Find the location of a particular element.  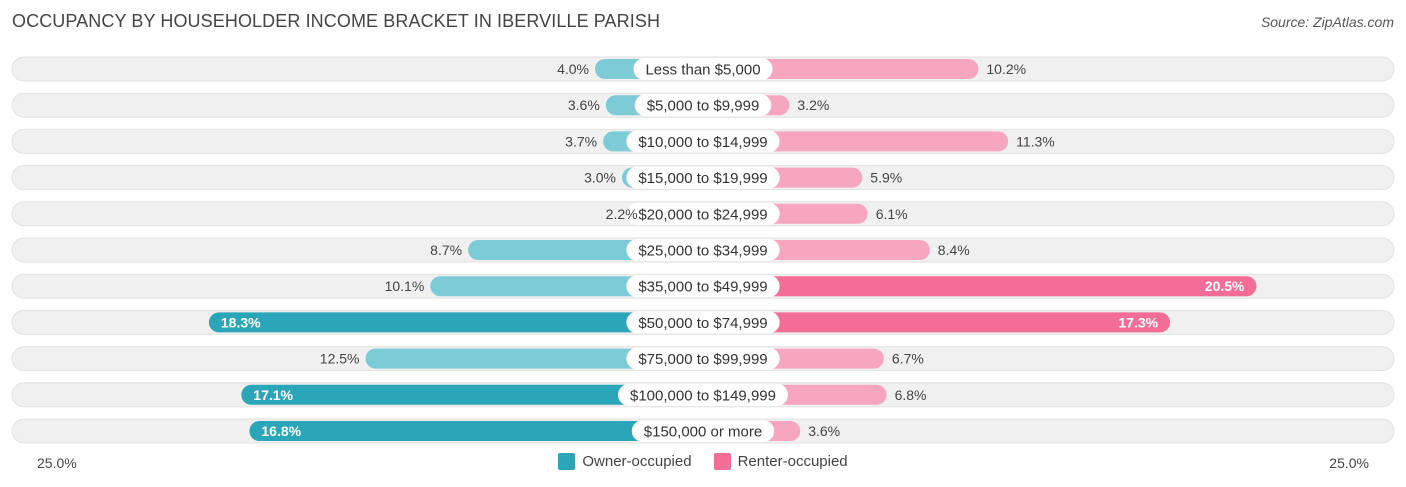

value-label-renter: 10.2% is located at coordinates (1006, 69).